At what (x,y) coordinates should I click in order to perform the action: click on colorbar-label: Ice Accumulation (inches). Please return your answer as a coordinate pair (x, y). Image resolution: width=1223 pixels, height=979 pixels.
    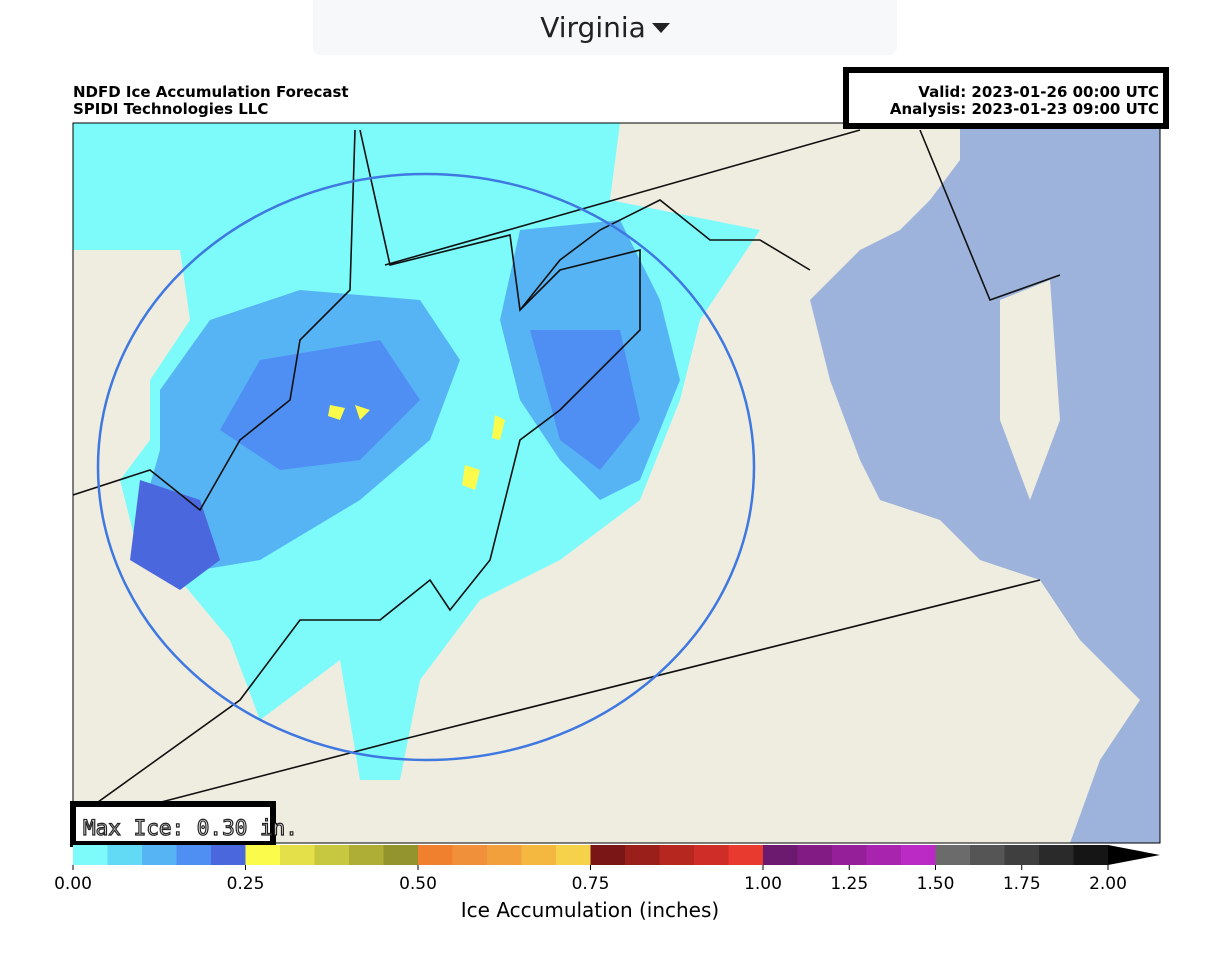
    Looking at the image, I should click on (590, 910).